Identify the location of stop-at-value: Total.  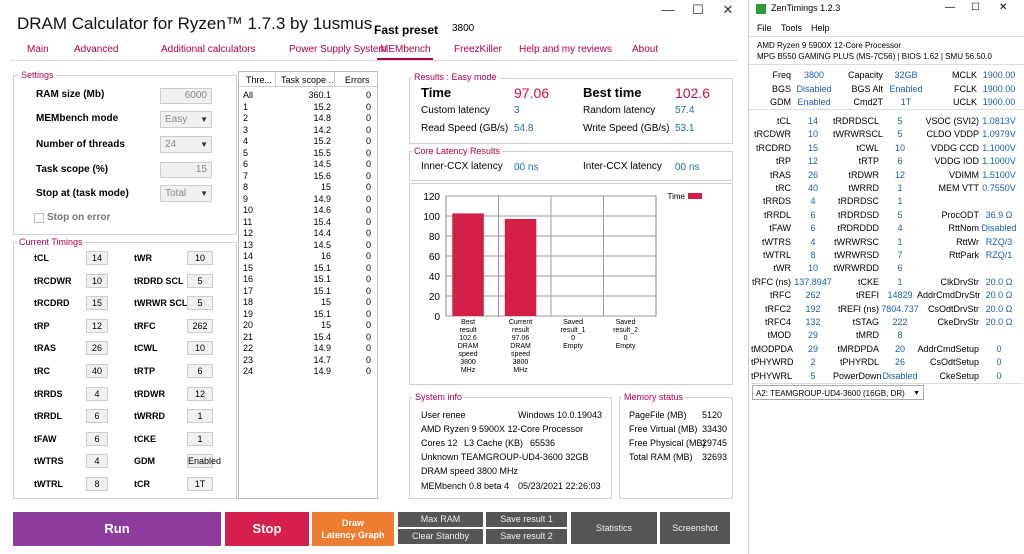
(176, 193).